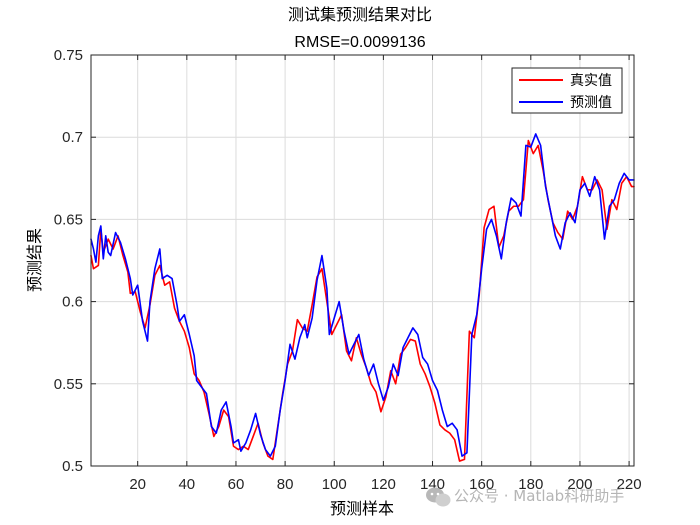 The width and height of the screenshot is (700, 525). What do you see at coordinates (362, 508) in the screenshot?
I see `x-axis-label: 预测样本` at bounding box center [362, 508].